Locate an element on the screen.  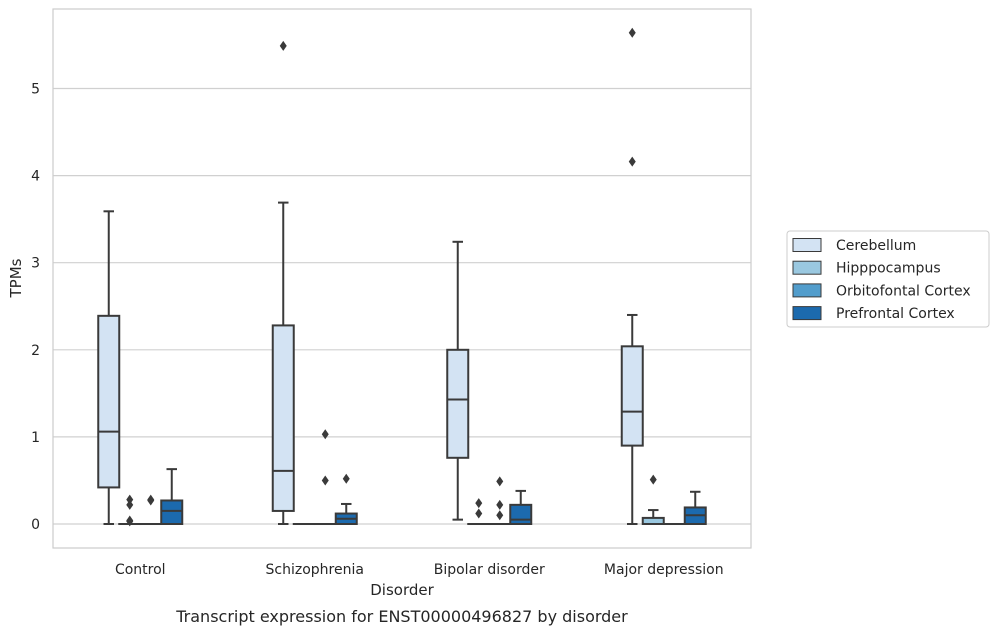
box-orbitofontal-cortex-bipolar-disorder is located at coordinates (500, 501).